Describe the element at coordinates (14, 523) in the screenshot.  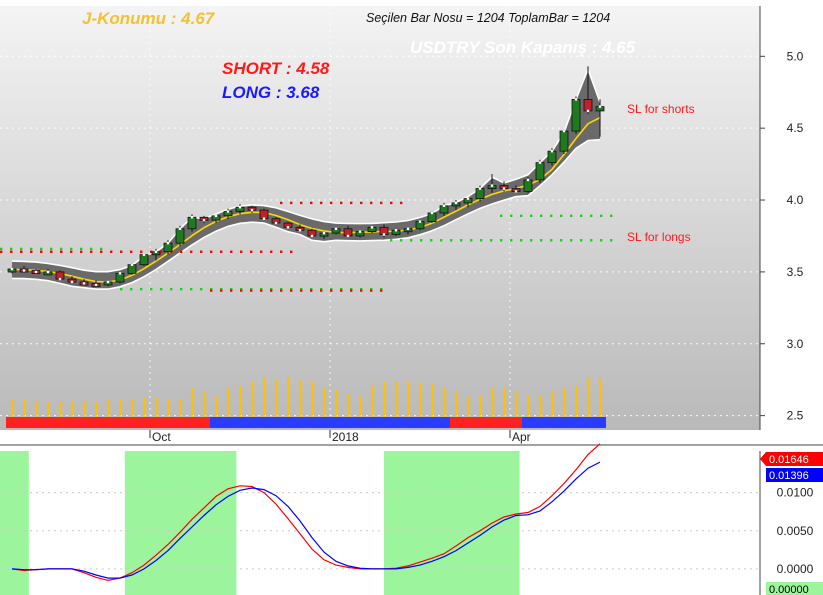
I see `oscillator-green-zone` at that location.